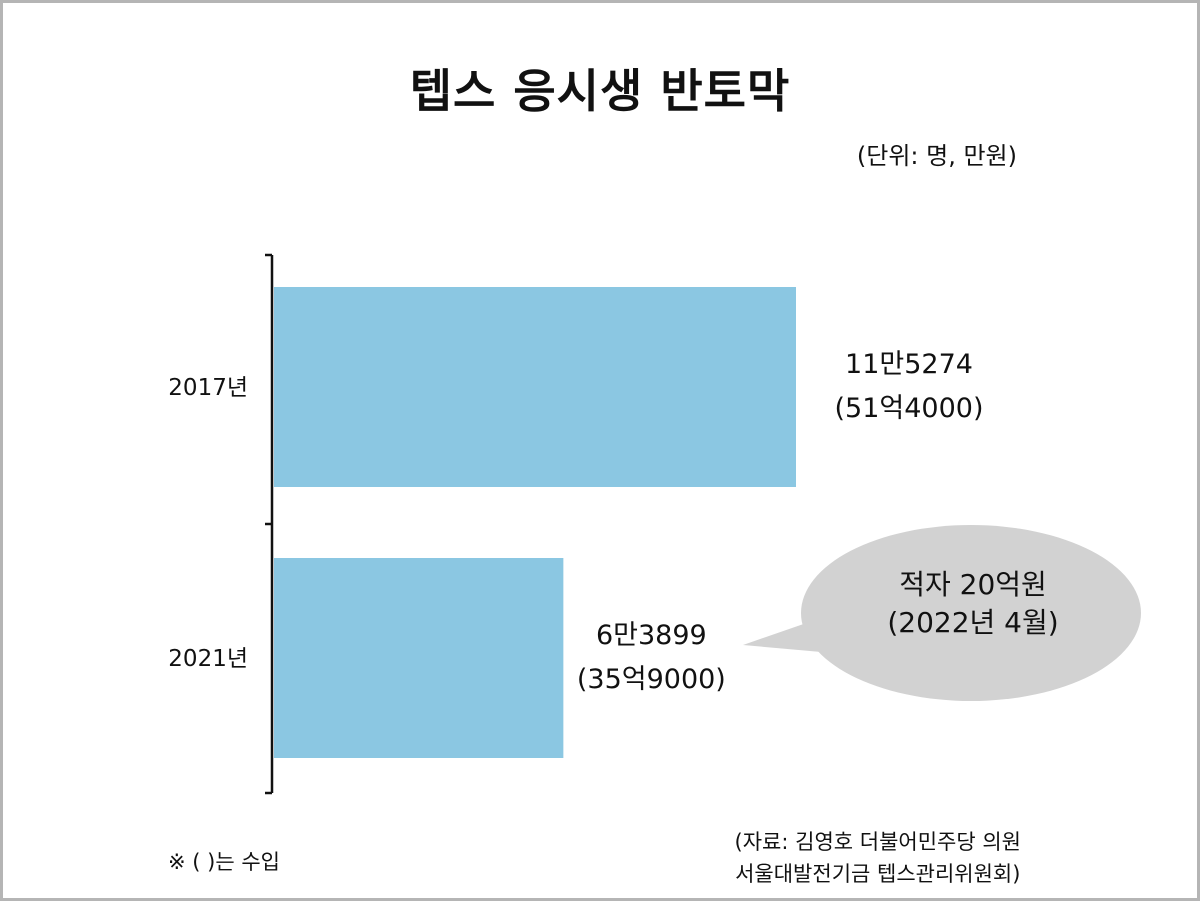 This screenshot has height=901, width=1200. Describe the element at coordinates (600, 91) in the screenshot. I see `chart-title: 텝스 응시생 반토막` at that location.